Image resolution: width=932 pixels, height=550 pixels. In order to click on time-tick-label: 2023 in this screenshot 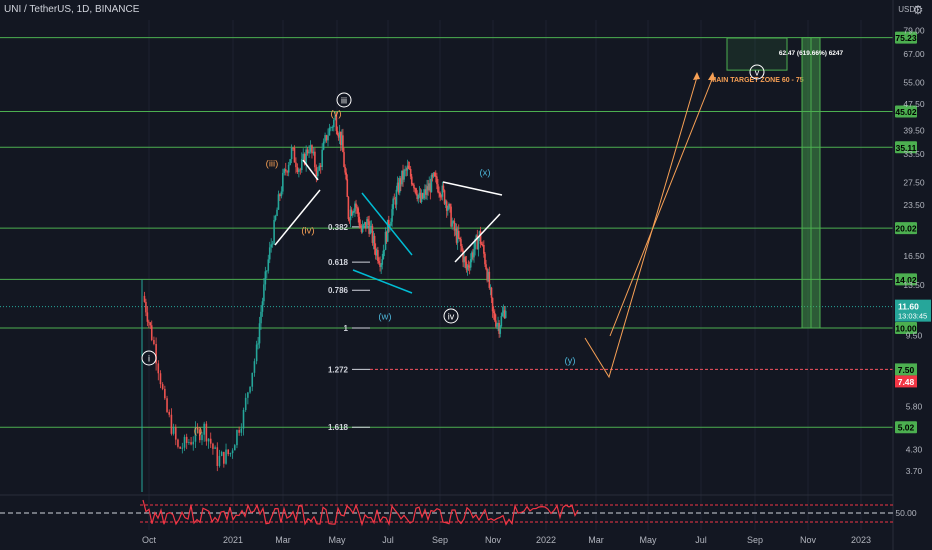, I will do `click(861, 540)`.